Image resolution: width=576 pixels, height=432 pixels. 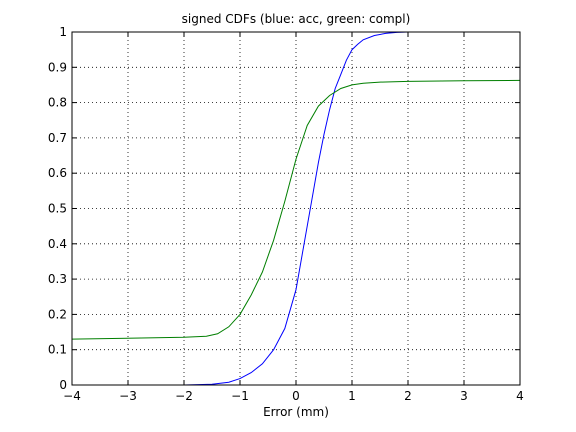 I want to click on y-tick-label: 0.2, so click(x=57, y=314).